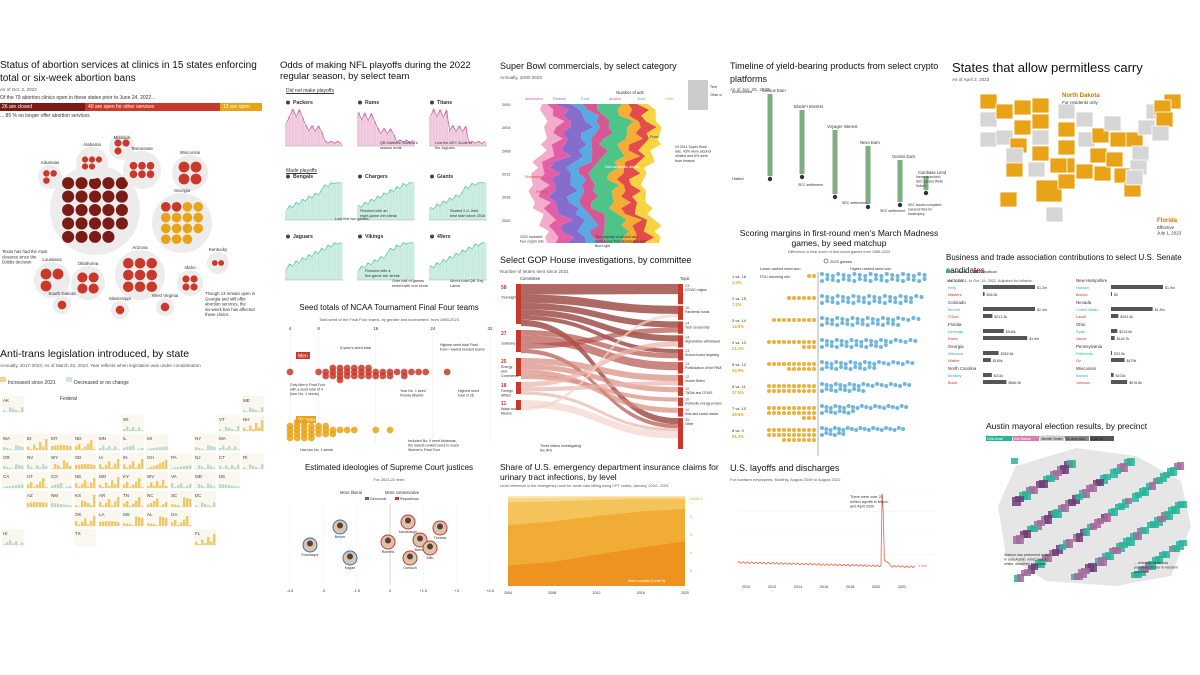 This screenshot has height=675, width=1200. I want to click on layoffs-ann-line: There were over 22, so click(866, 497).